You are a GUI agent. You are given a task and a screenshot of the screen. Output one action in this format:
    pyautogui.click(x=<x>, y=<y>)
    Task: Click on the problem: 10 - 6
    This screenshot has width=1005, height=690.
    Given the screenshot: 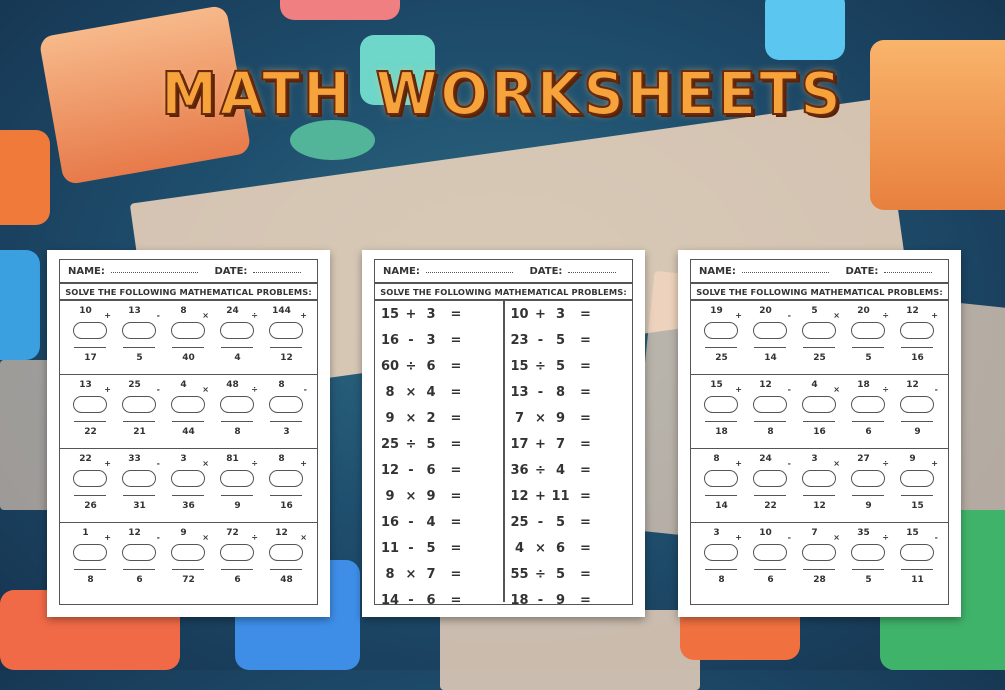 What is the action you would take?
    pyautogui.click(x=770, y=560)
    